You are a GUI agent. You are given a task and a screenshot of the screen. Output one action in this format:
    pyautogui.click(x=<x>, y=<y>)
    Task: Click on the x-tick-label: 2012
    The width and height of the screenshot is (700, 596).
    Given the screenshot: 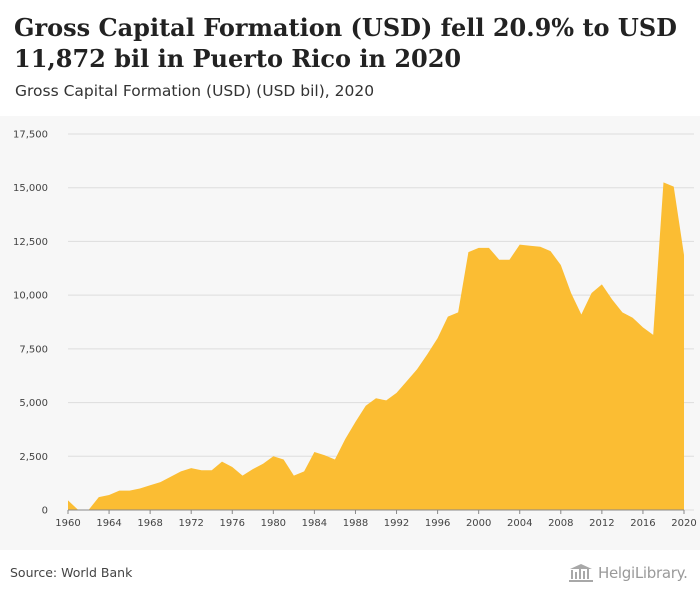 What is the action you would take?
    pyautogui.click(x=601, y=523)
    